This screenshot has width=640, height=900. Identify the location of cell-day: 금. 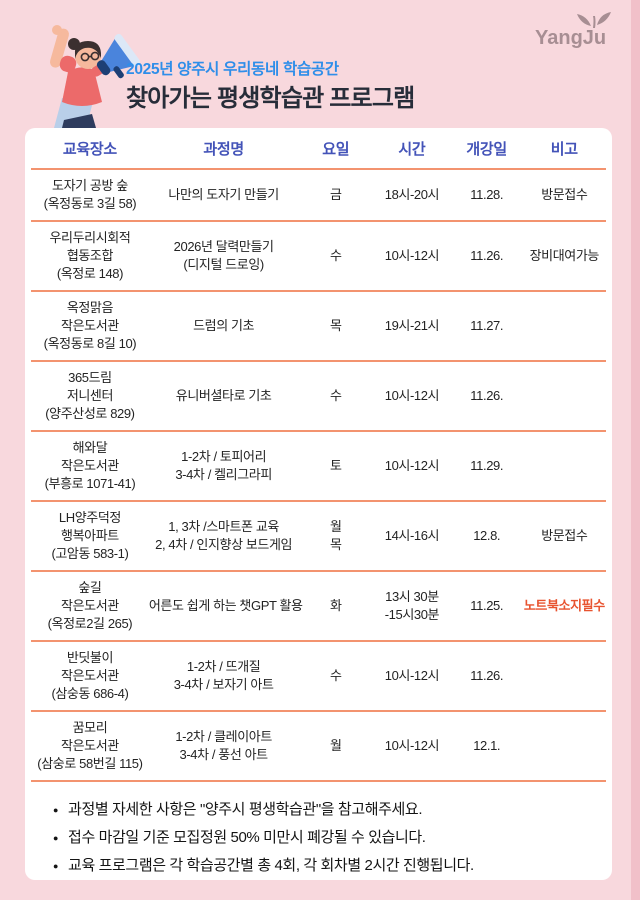
(335, 194).